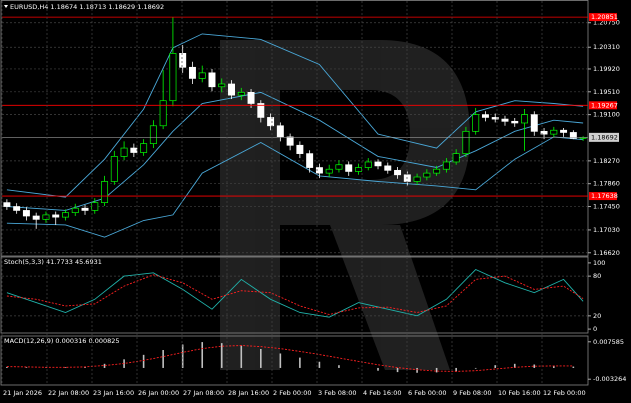  What do you see at coordinates (564, 393) in the screenshot?
I see `x-tick-label: 12 Feb 00:00` at bounding box center [564, 393].